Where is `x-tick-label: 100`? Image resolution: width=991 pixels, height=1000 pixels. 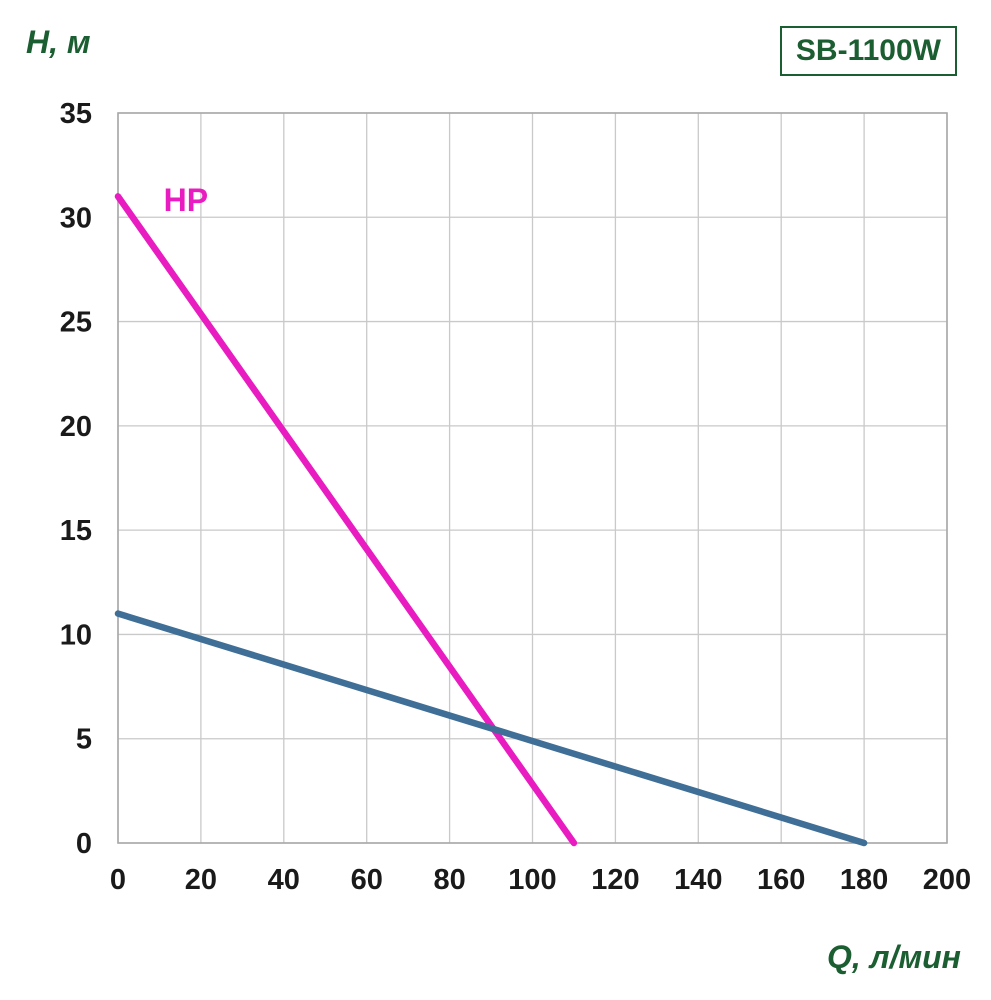
x-tick-label: 100 is located at coordinates (532, 880).